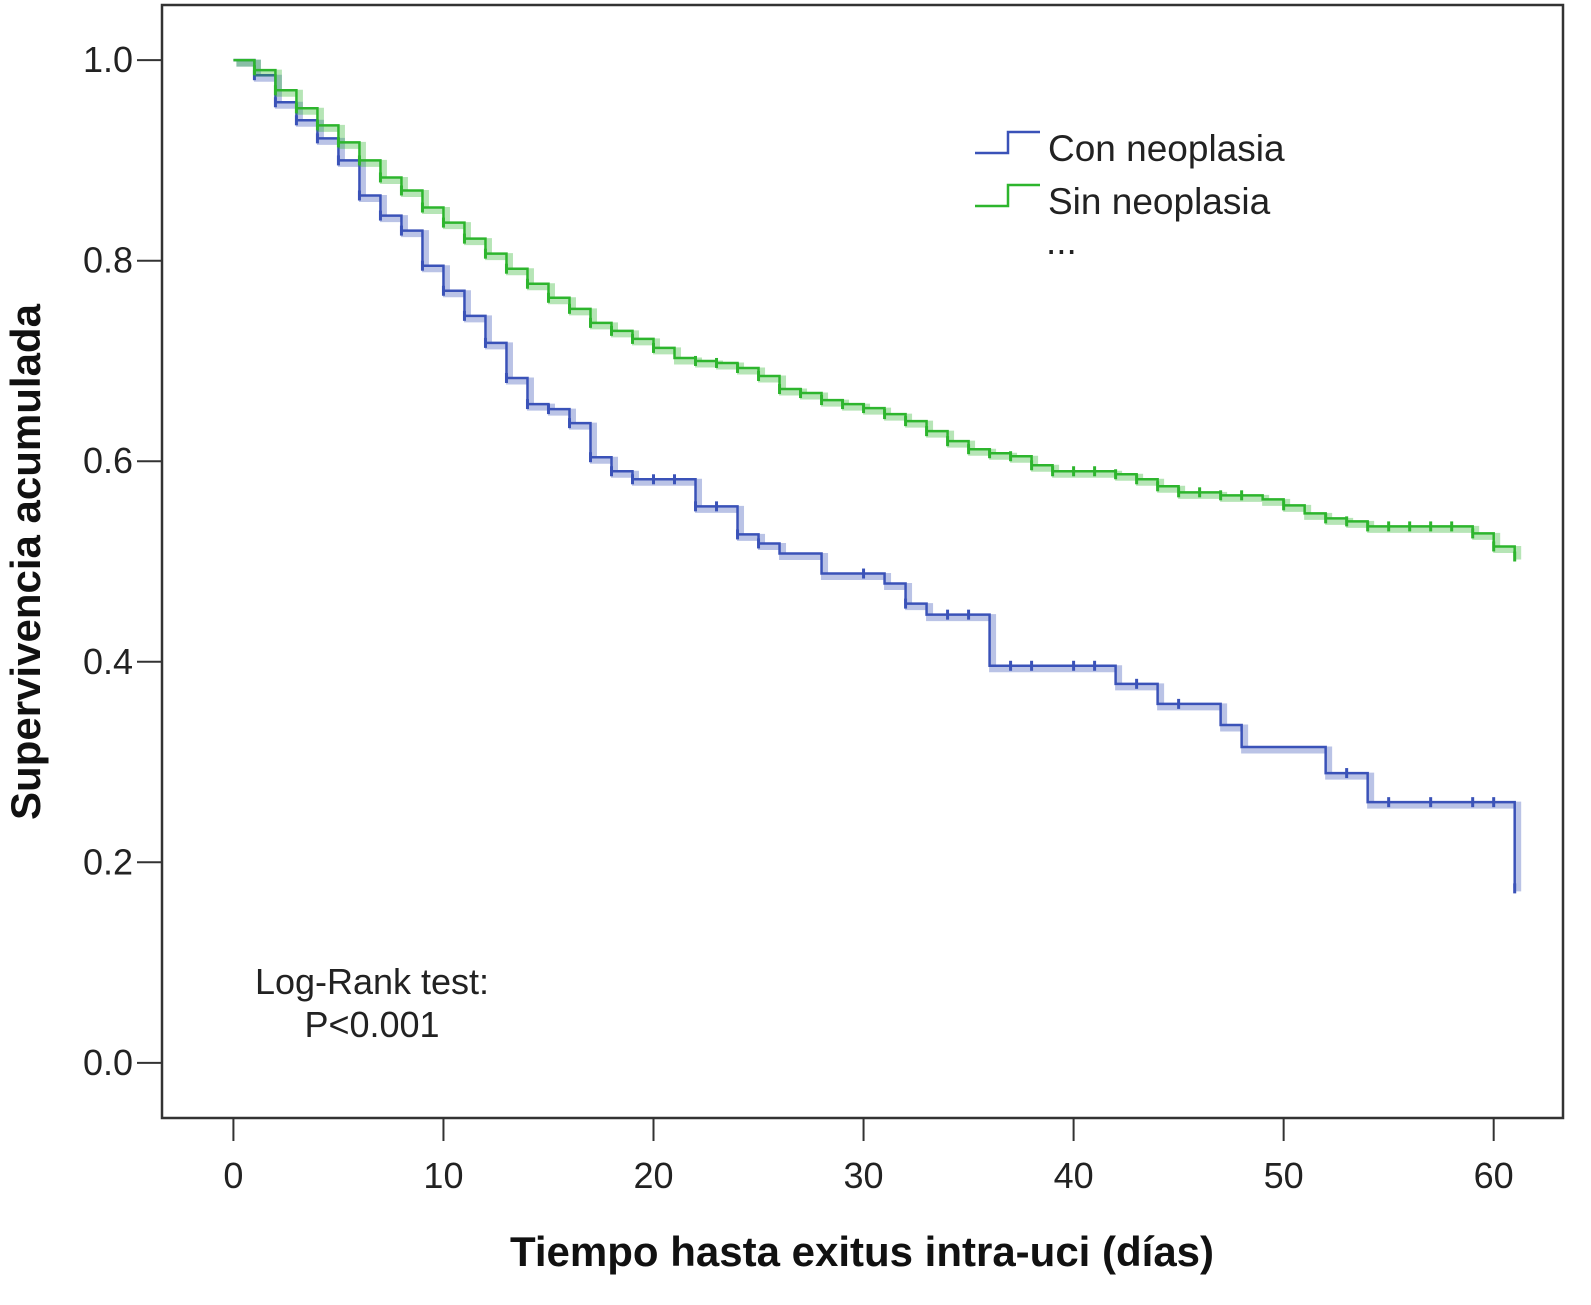  What do you see at coordinates (443, 1175) in the screenshot?
I see `x-tick-label: 10` at bounding box center [443, 1175].